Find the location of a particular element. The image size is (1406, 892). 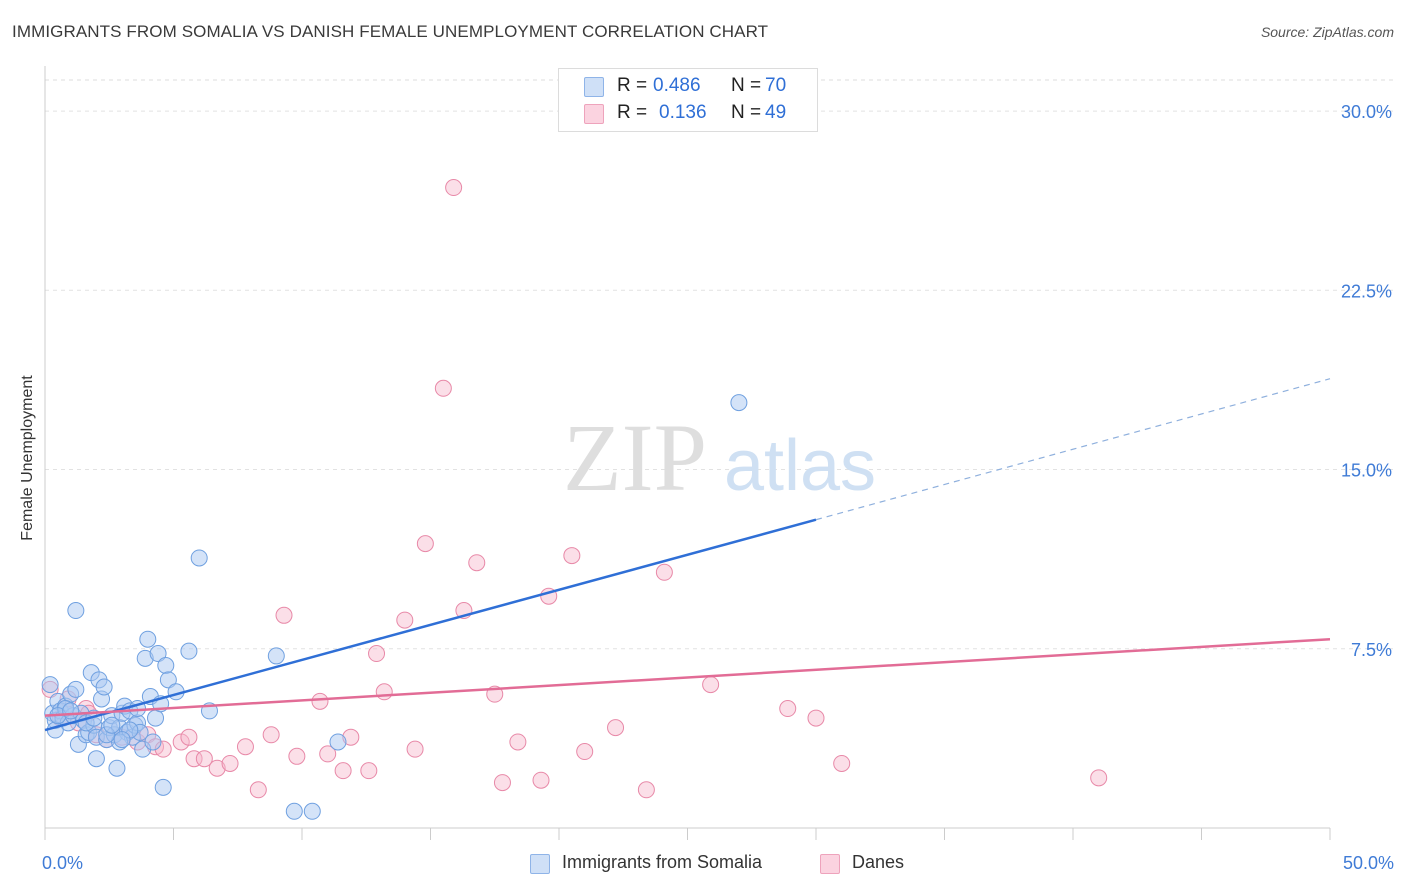

y-tick-label: 30.0% is located at coordinates (1366, 112).